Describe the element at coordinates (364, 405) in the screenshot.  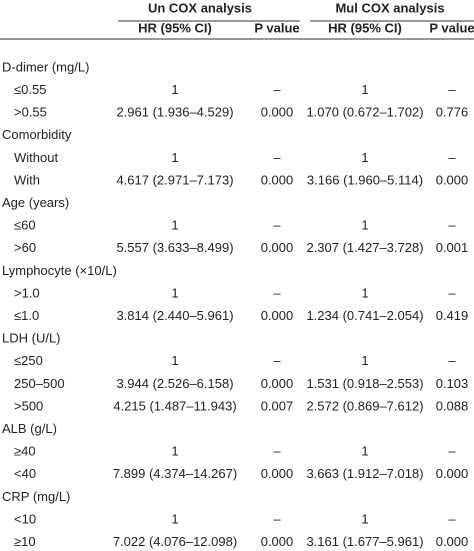
I see `cell: 2.572 (0.869–7.612)` at that location.